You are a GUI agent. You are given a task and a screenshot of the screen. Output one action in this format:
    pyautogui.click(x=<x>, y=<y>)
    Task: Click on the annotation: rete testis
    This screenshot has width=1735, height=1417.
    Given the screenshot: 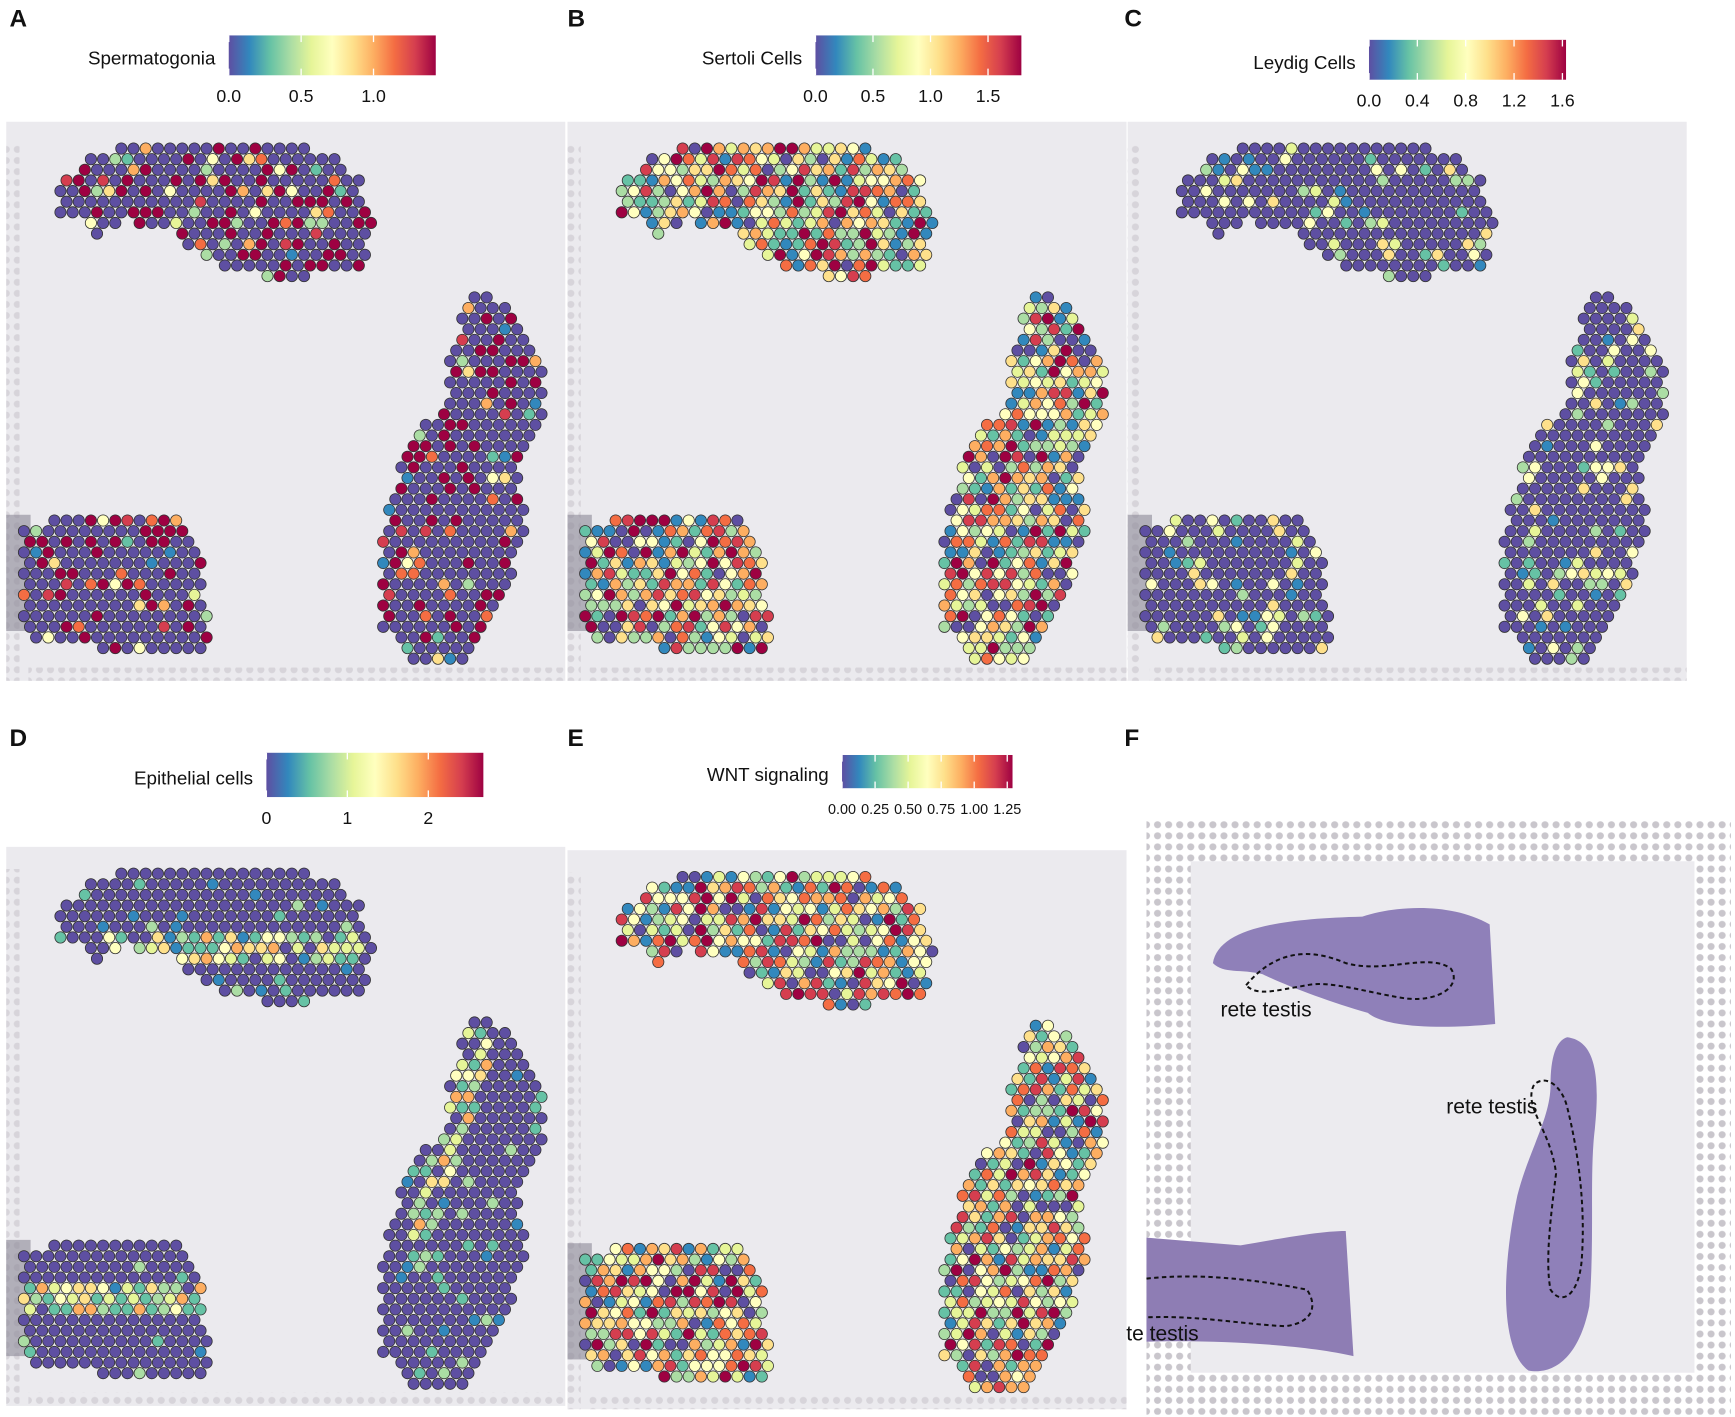 What is the action you would take?
    pyautogui.click(x=1491, y=1107)
    